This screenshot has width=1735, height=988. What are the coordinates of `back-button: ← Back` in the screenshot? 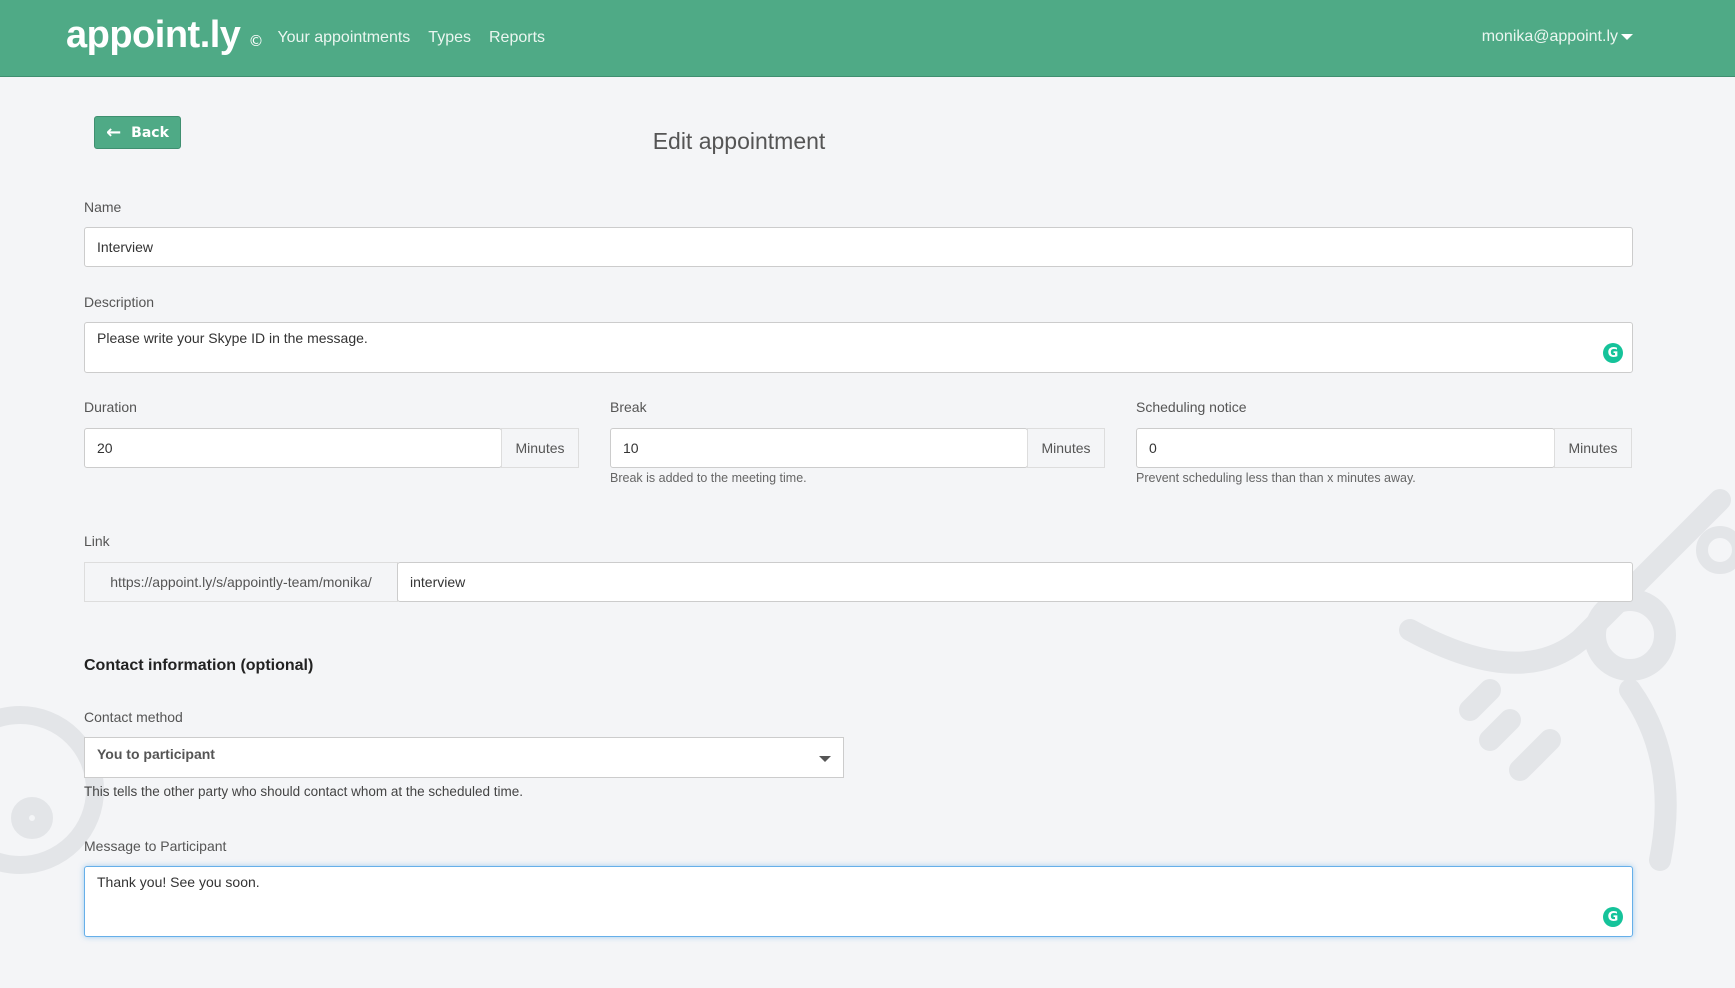 It's located at (137, 132).